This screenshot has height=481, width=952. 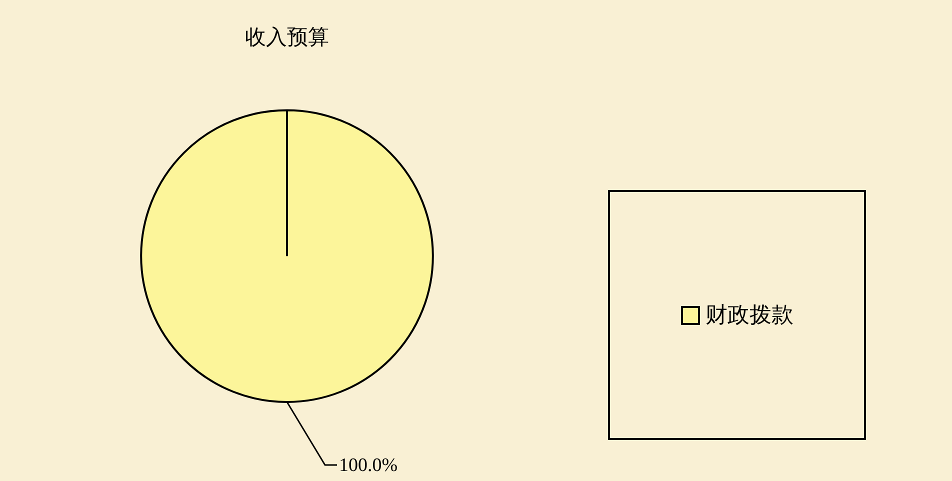 I want to click on legend-label: 财政拨款, so click(x=750, y=316).